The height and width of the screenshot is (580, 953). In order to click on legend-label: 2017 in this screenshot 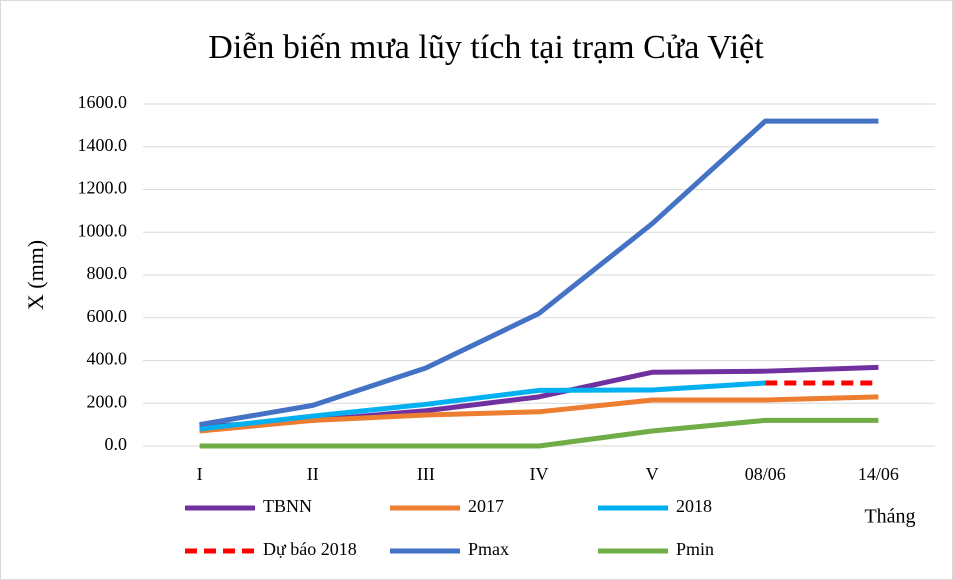, I will do `click(486, 506)`.